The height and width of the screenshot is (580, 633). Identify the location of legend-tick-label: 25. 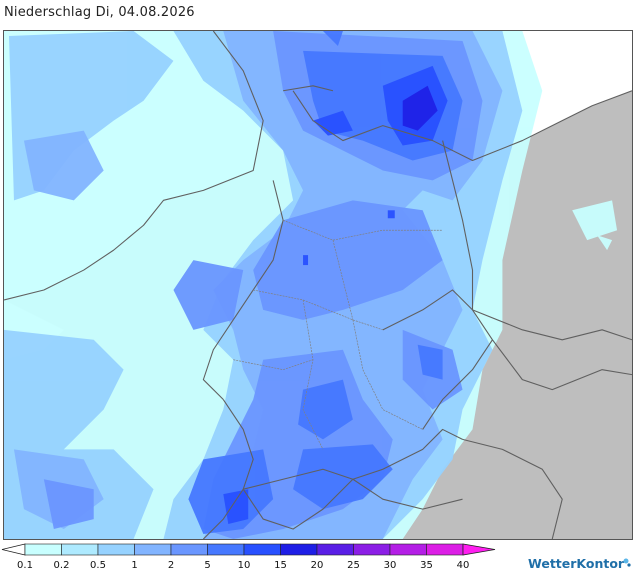
(353, 565).